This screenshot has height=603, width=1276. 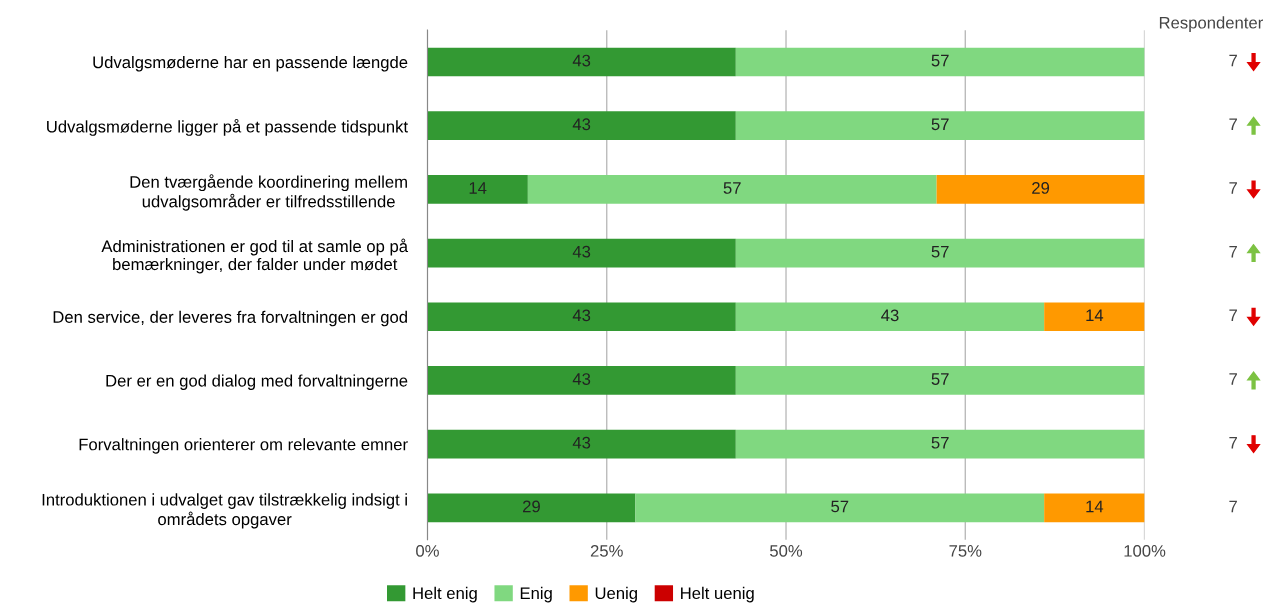 I want to click on x-tick-label: 75%, so click(x=965, y=551).